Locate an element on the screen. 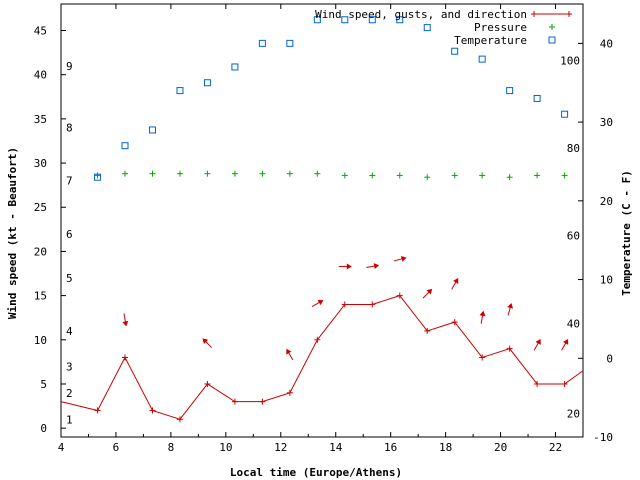  beaufort-label: 4 is located at coordinates (69, 331).